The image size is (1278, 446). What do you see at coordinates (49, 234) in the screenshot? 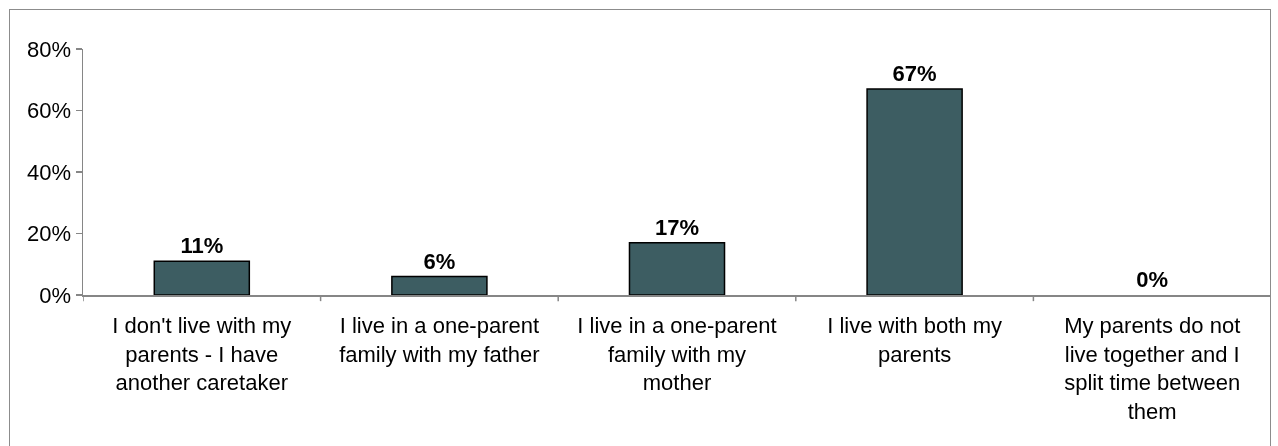
I see `y-tick-label: 20%` at bounding box center [49, 234].